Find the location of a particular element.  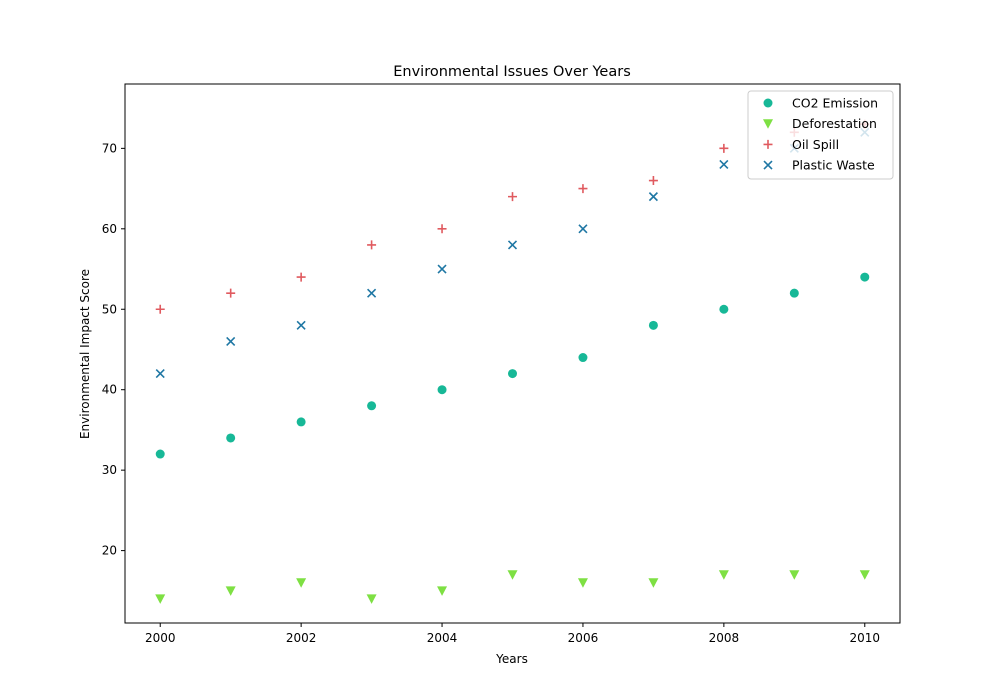

legend-label: Oil Spill is located at coordinates (815, 144).